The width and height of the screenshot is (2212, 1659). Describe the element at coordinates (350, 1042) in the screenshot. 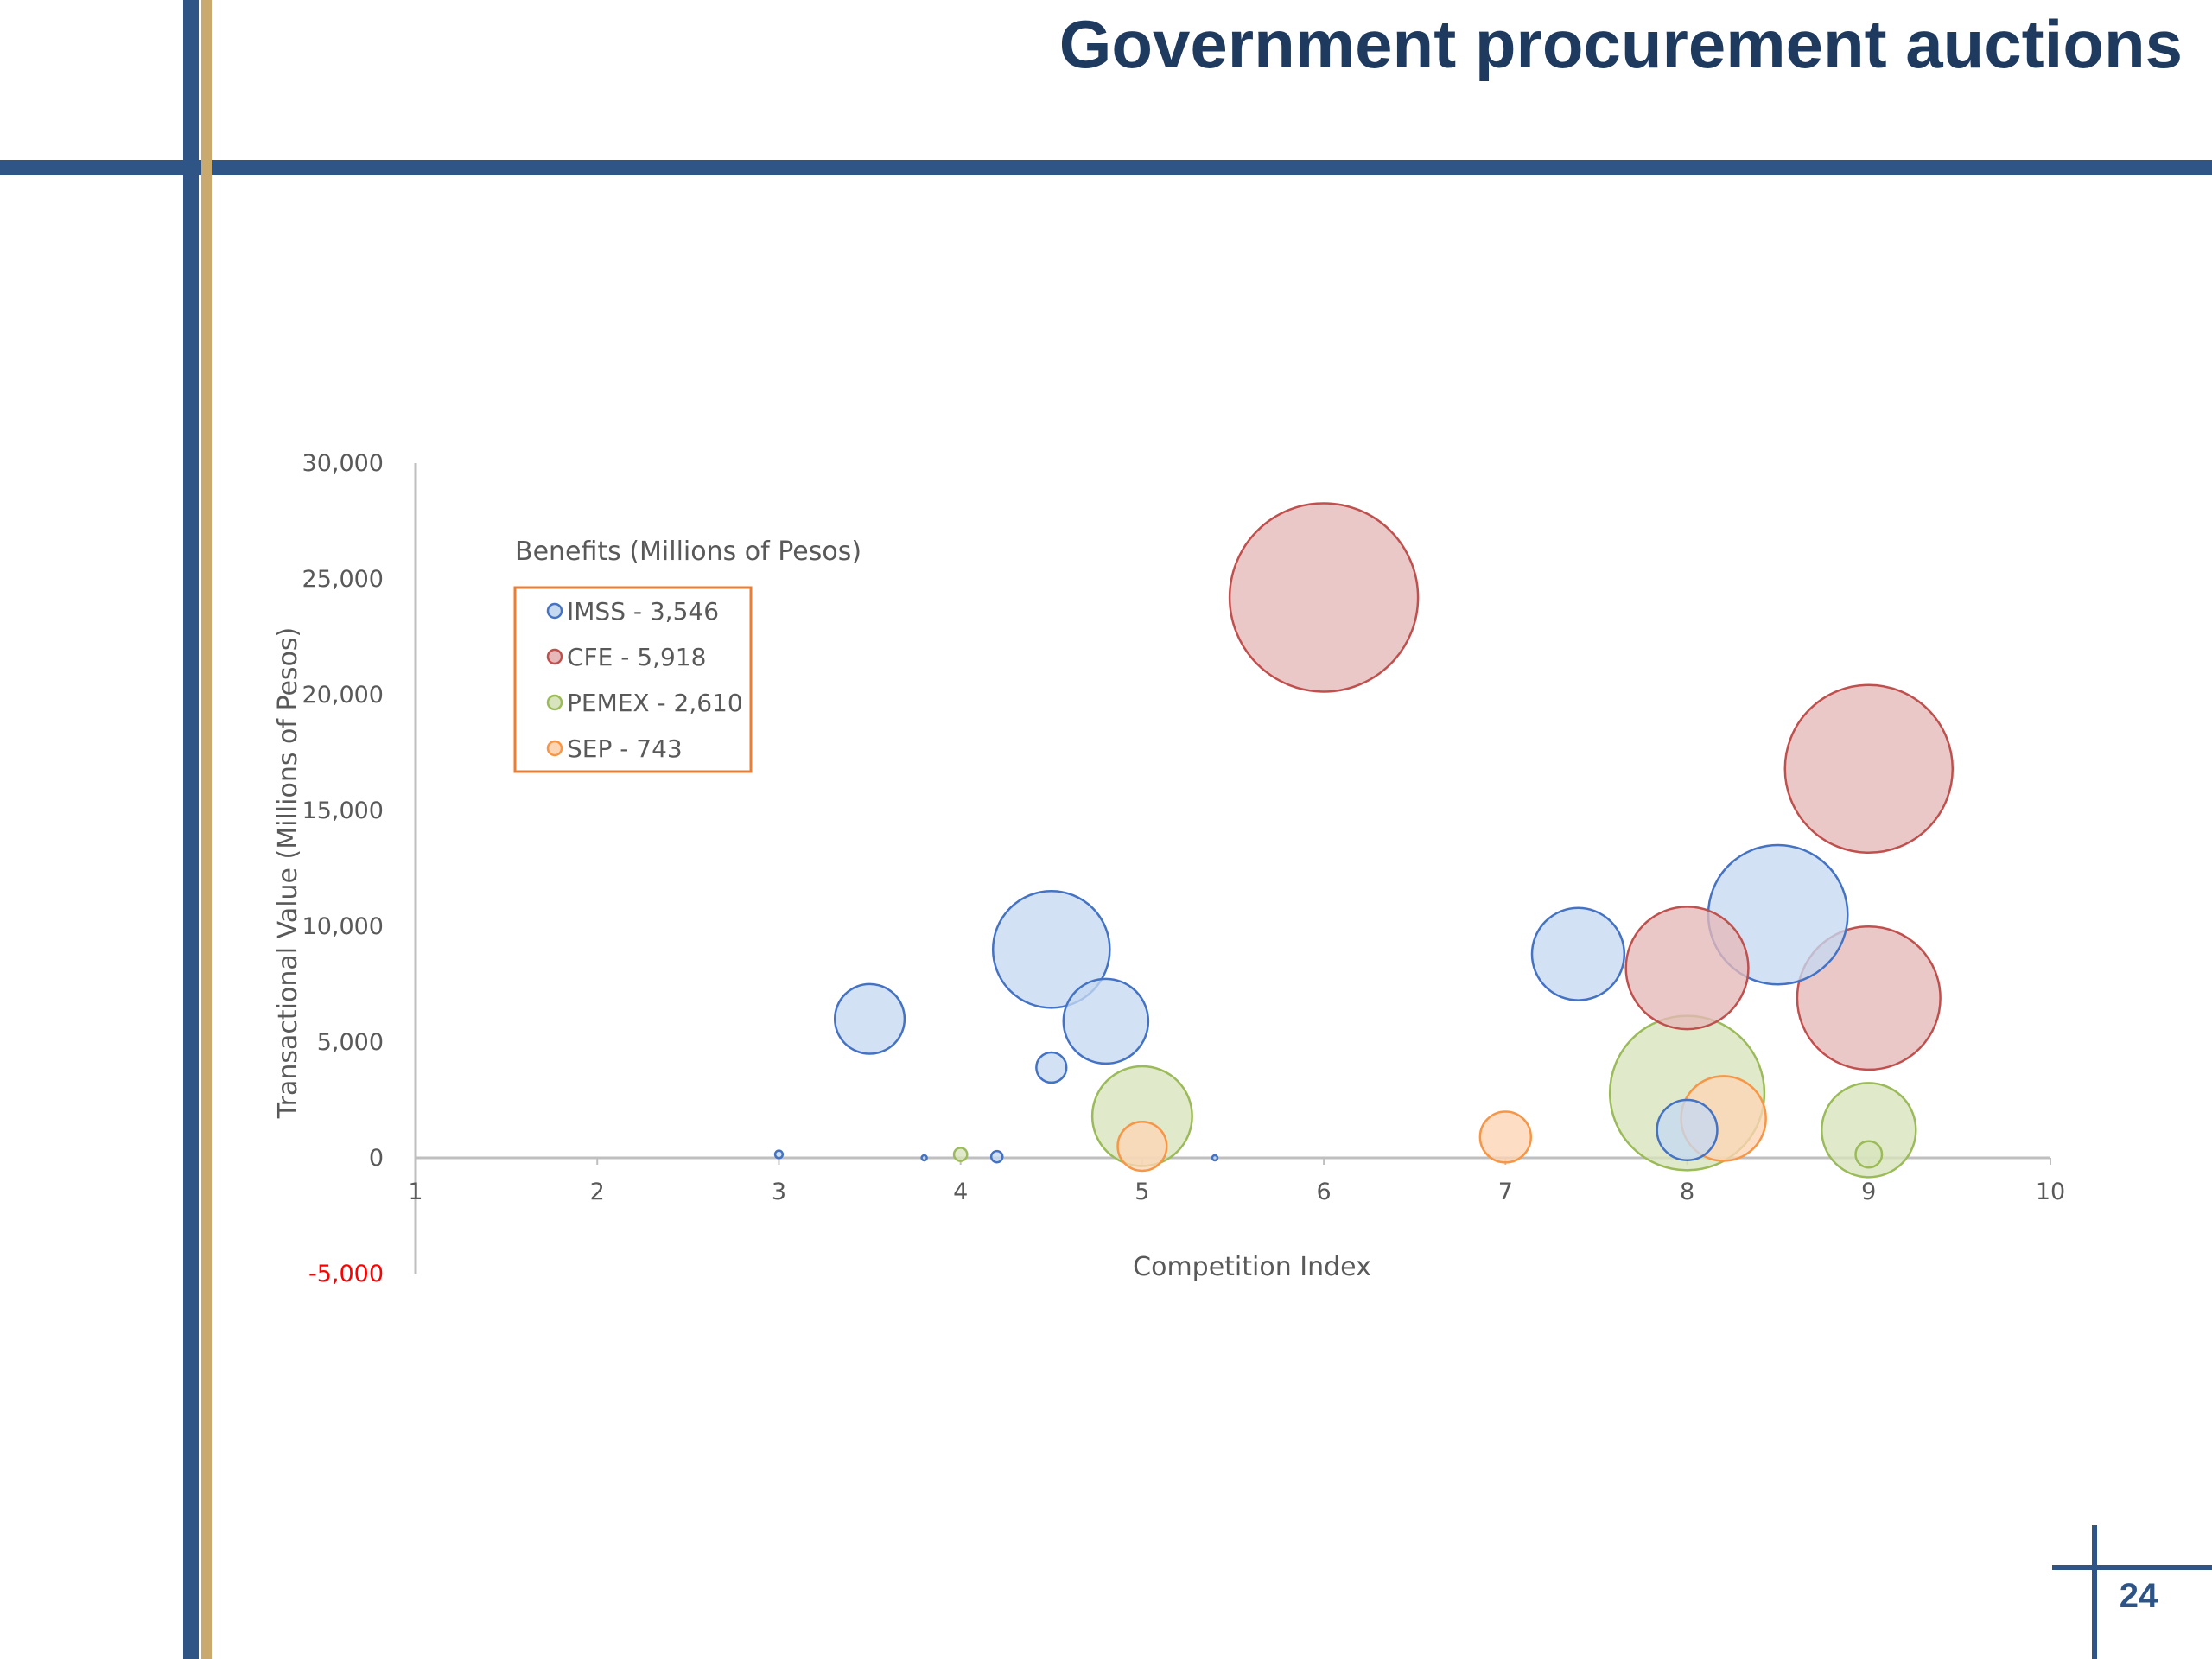

I see `y-tick-label: 5,000` at that location.